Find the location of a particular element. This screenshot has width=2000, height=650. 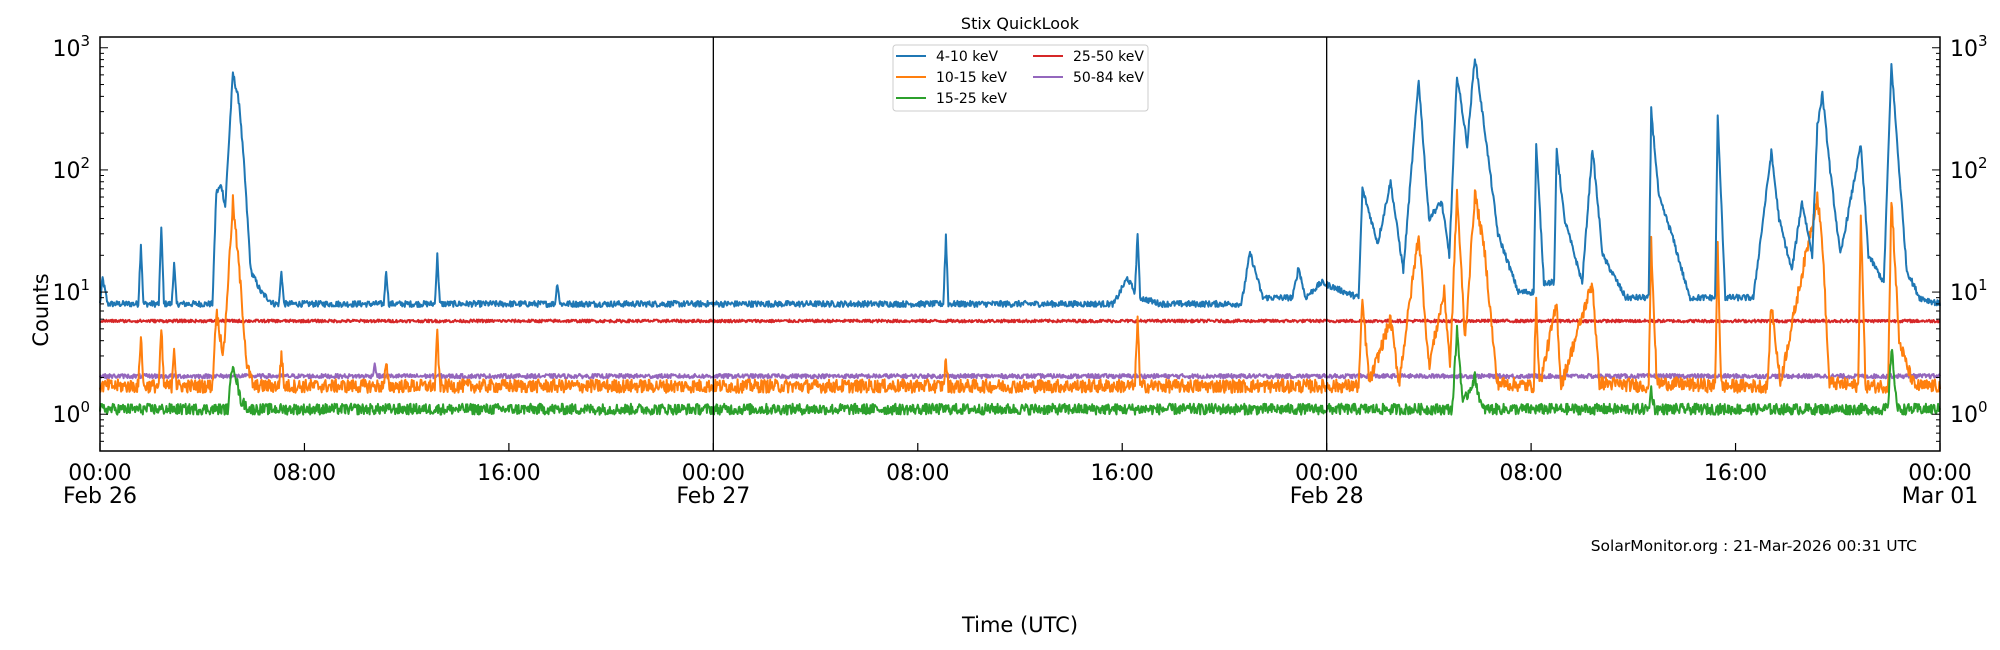

legend-label: 50-84 keV is located at coordinates (1108, 78).